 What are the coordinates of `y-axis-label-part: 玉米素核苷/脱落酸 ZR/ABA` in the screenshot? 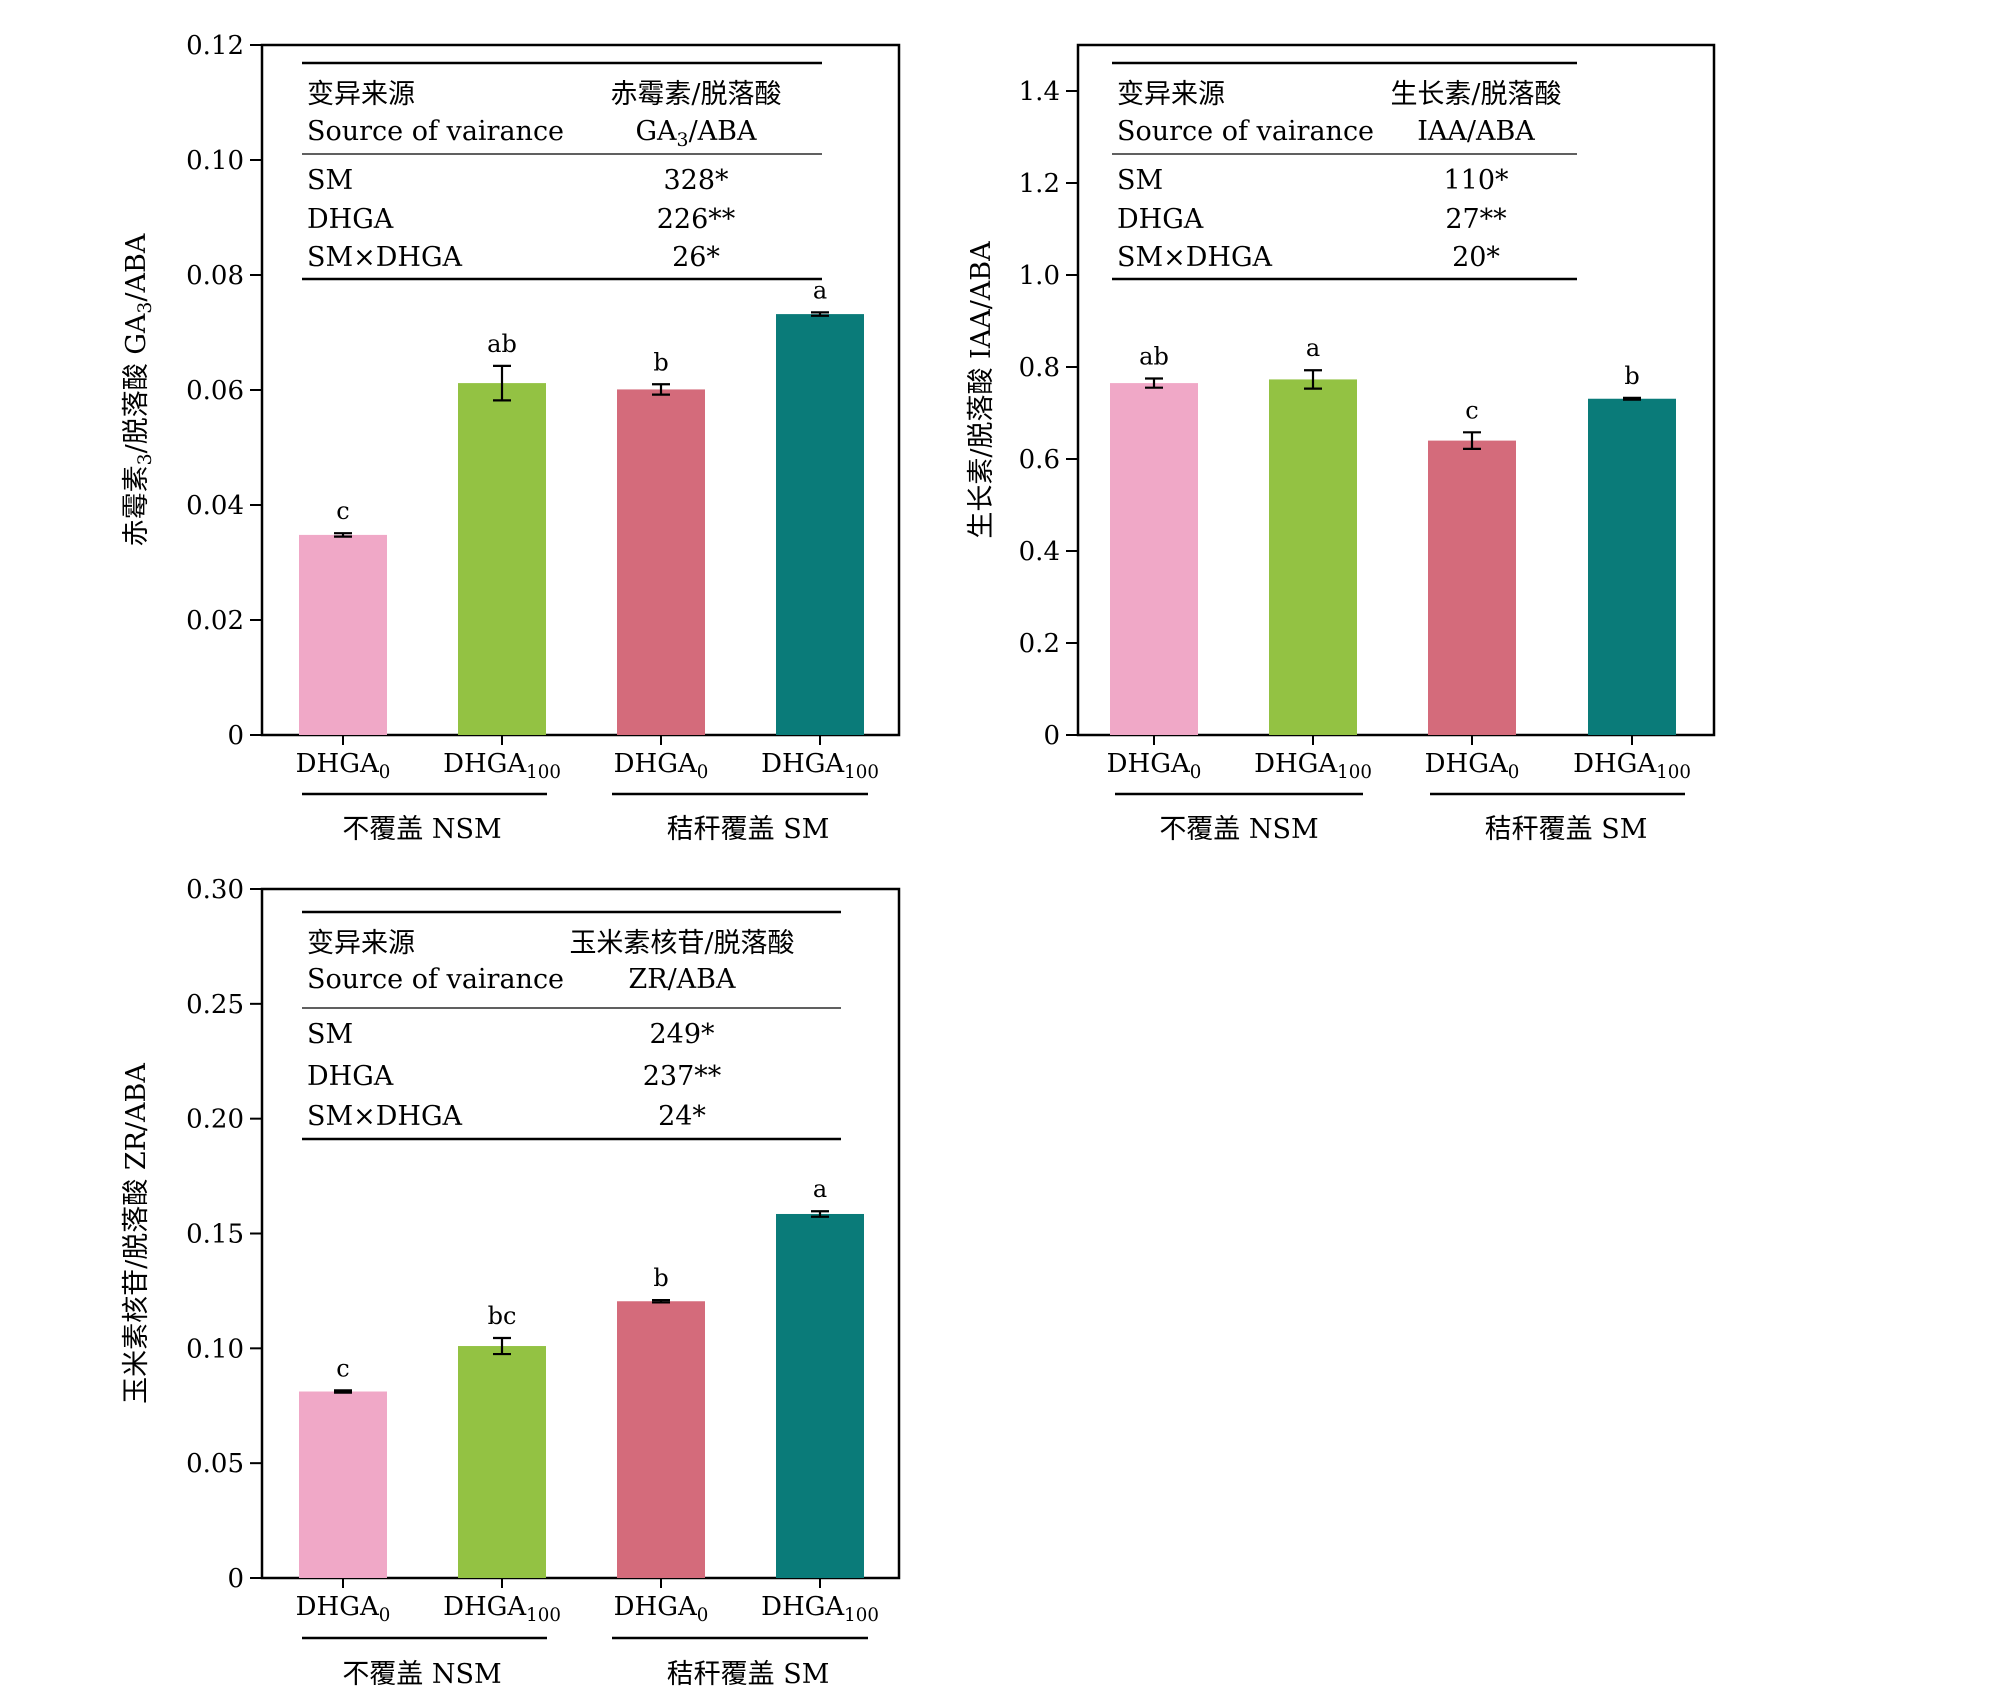 It's located at (136, 1233).